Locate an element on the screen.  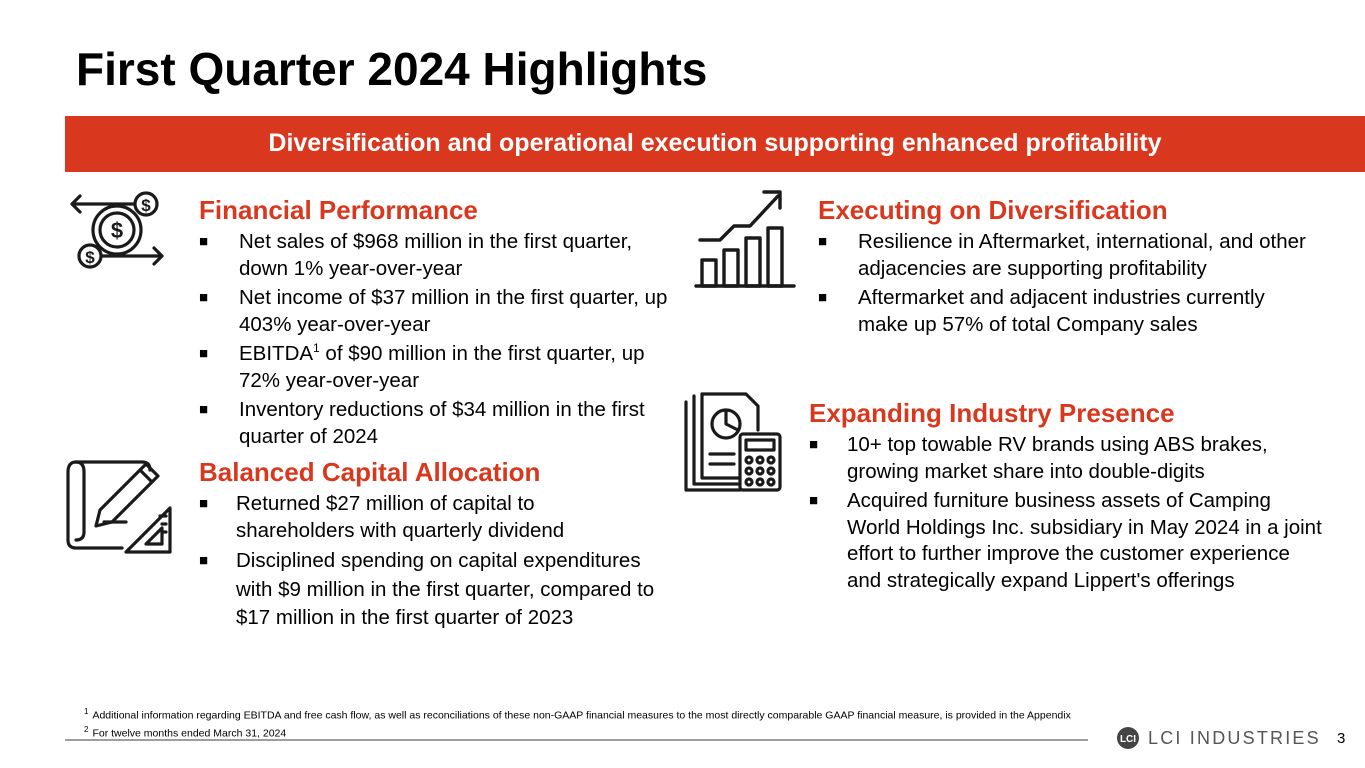
slide-title: First Quarter 2024 Highlights is located at coordinates (392, 69).